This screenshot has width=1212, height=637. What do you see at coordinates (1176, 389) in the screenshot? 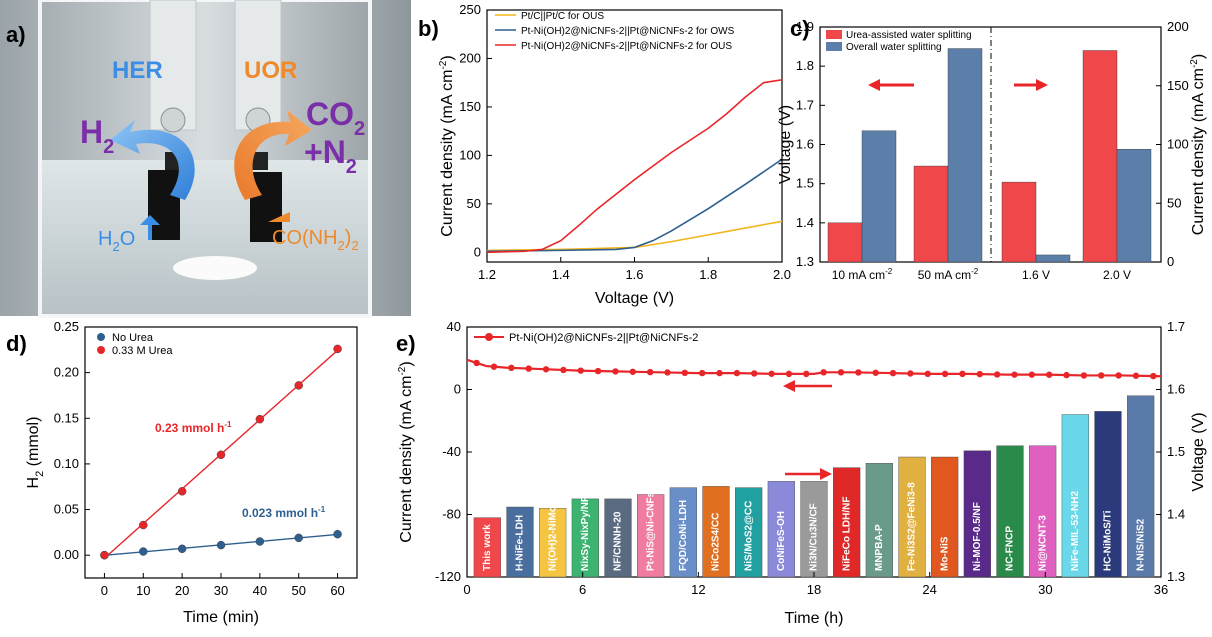
I see `y-tick-label-right: 1.6` at bounding box center [1176, 389].